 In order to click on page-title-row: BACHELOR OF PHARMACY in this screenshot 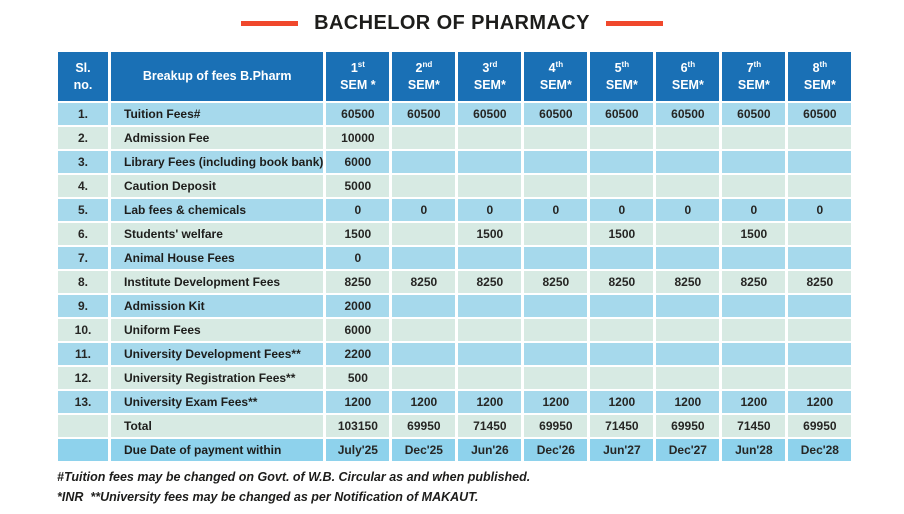, I will do `click(452, 23)`.